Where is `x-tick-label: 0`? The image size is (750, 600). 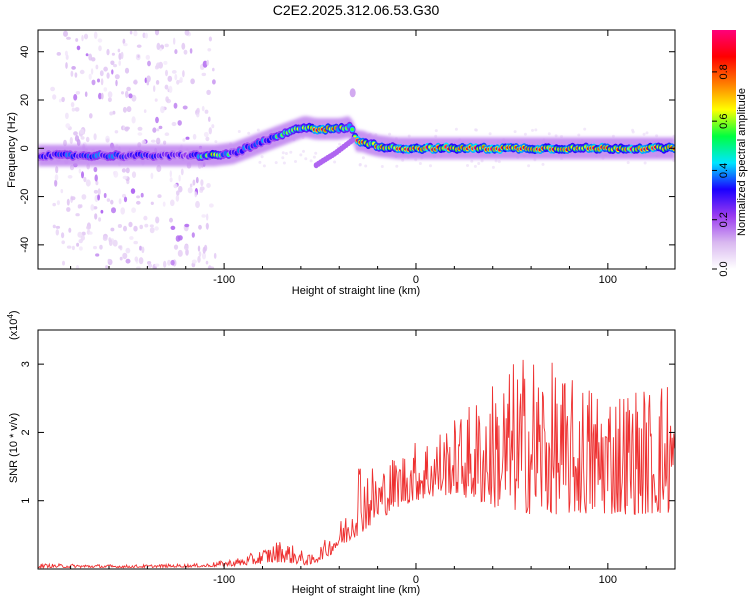 x-tick-label: 0 is located at coordinates (416, 280).